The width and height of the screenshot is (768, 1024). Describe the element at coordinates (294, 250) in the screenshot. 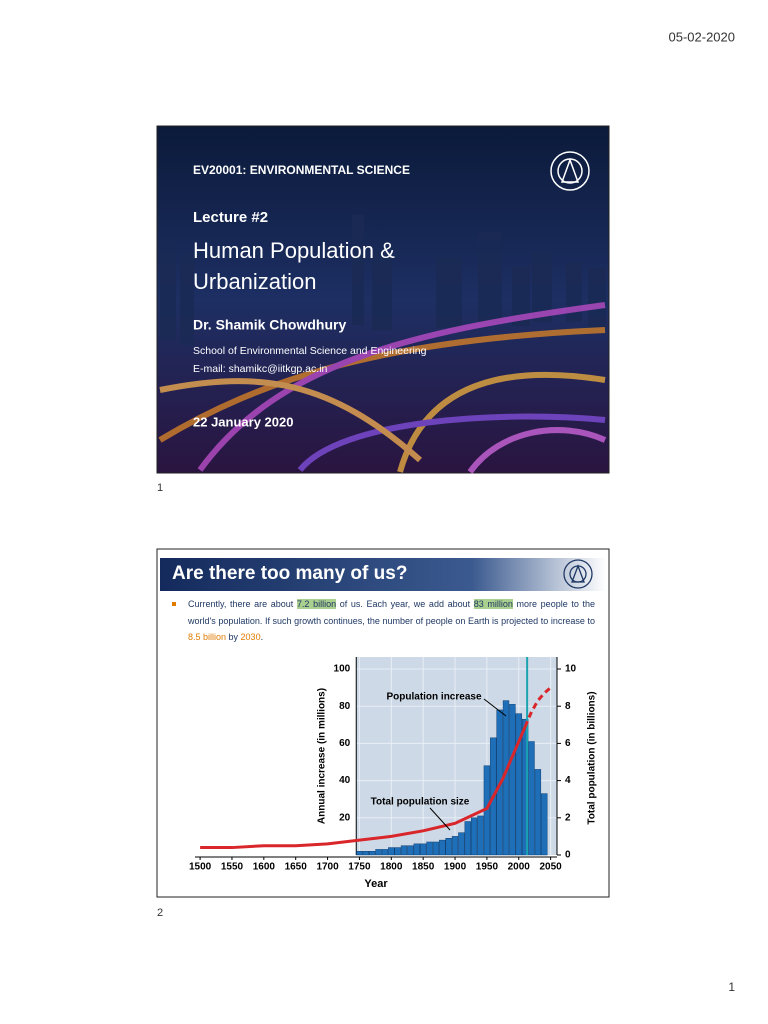

I see `title-line: Human Population &` at that location.